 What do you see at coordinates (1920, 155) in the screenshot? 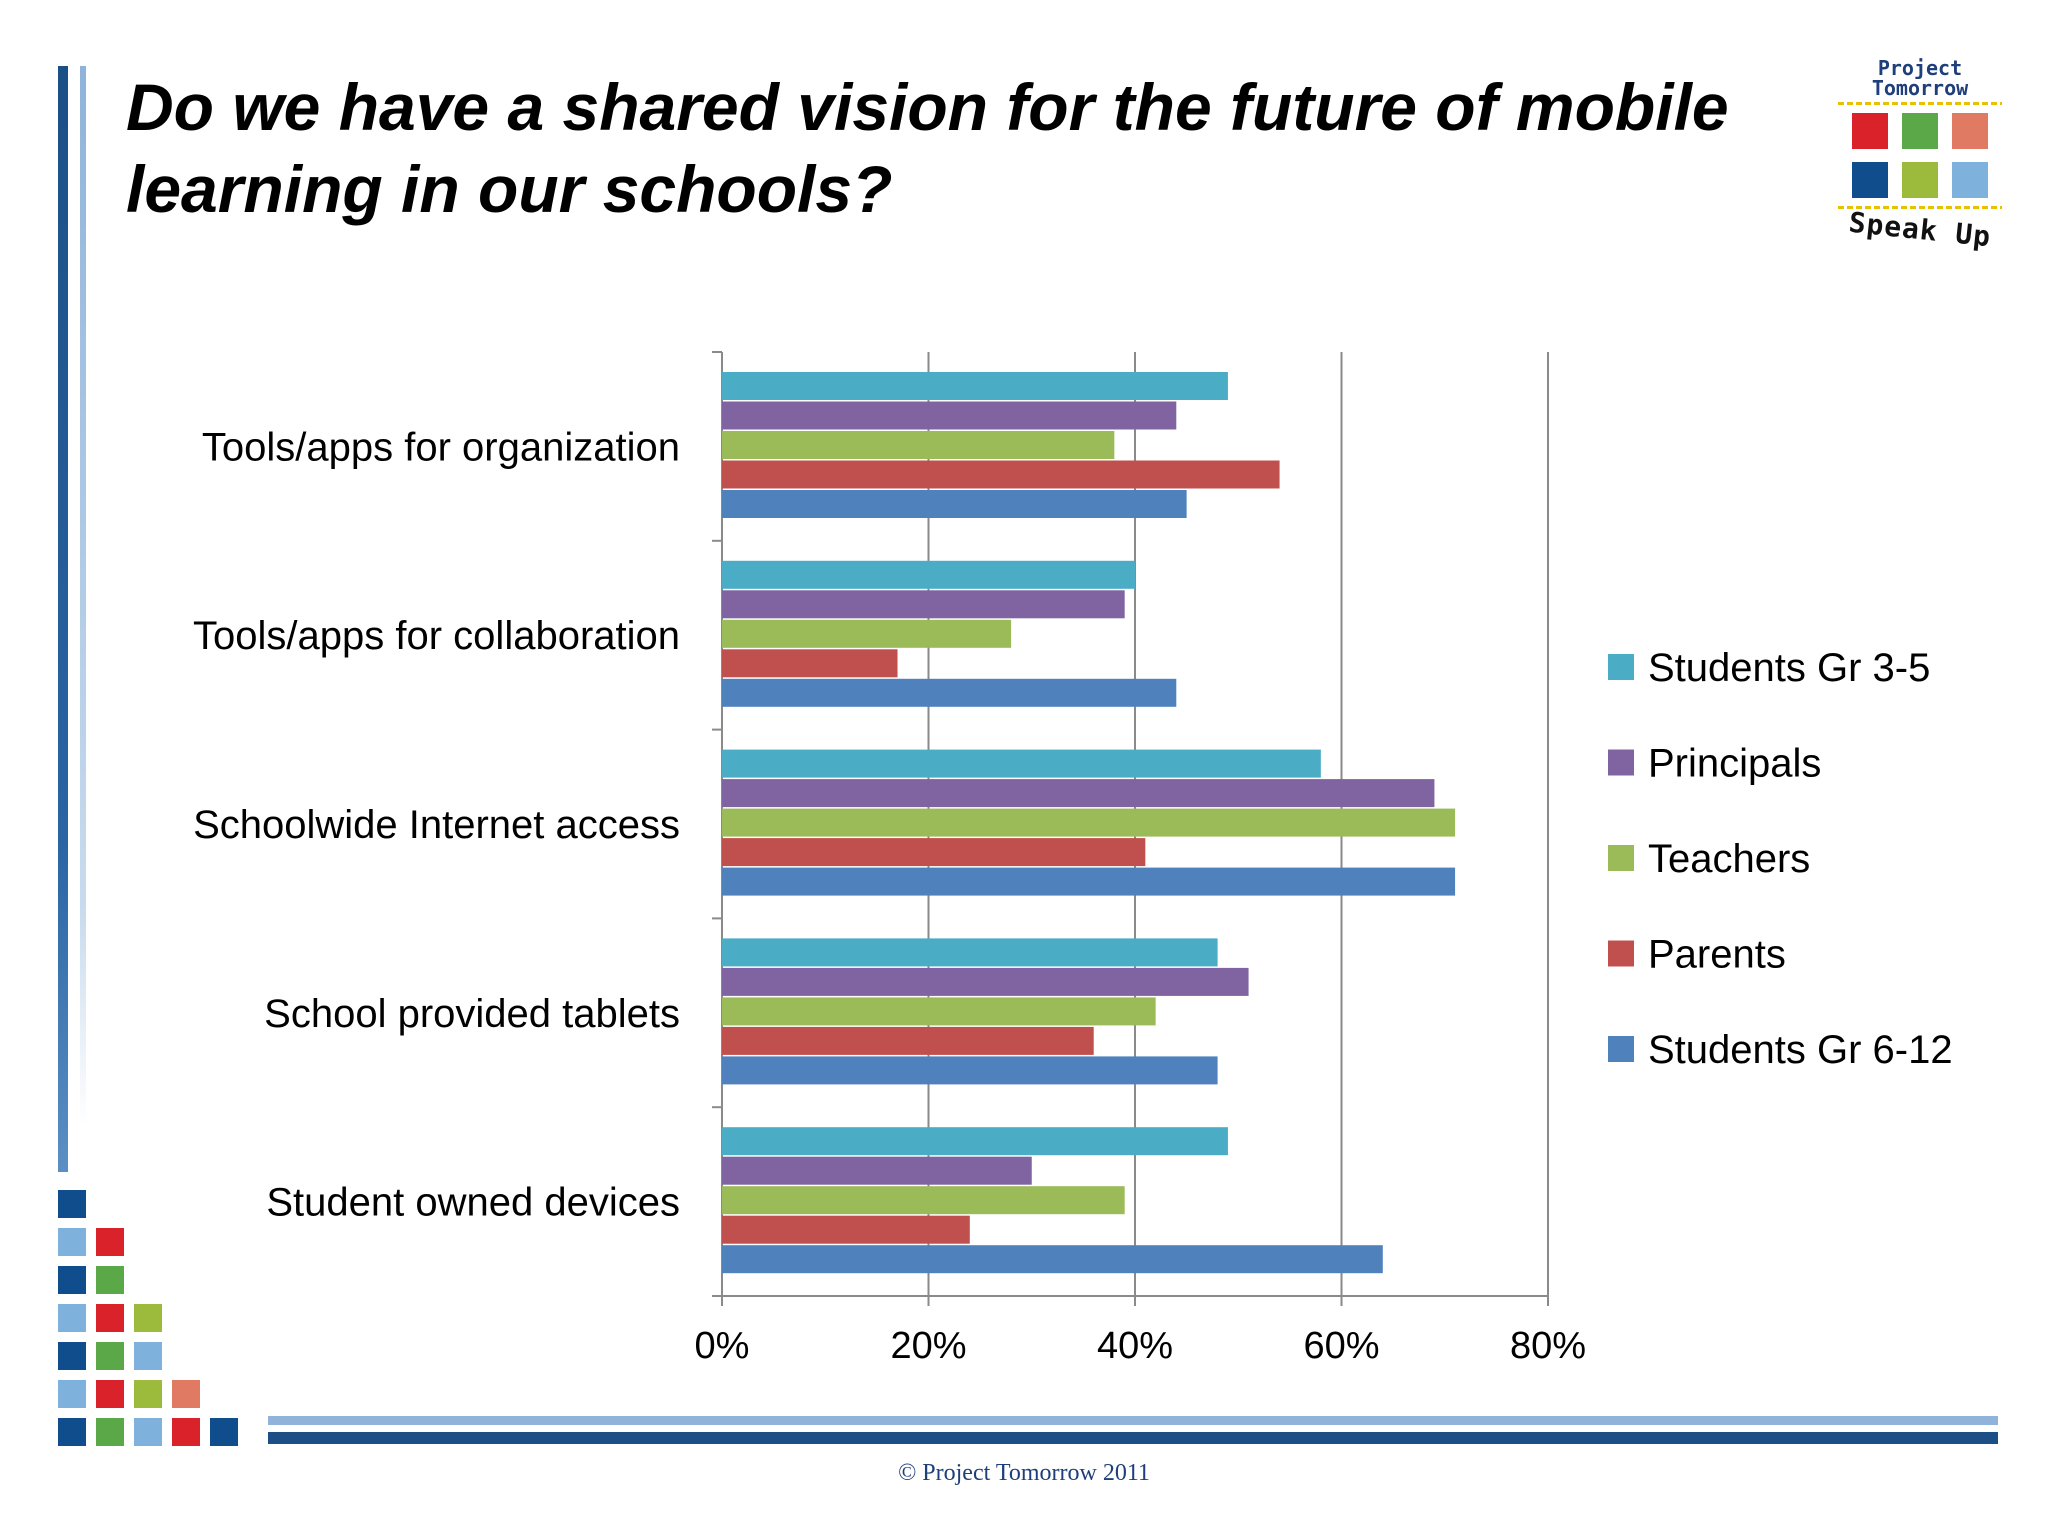
I see `logo-tile-grid` at bounding box center [1920, 155].